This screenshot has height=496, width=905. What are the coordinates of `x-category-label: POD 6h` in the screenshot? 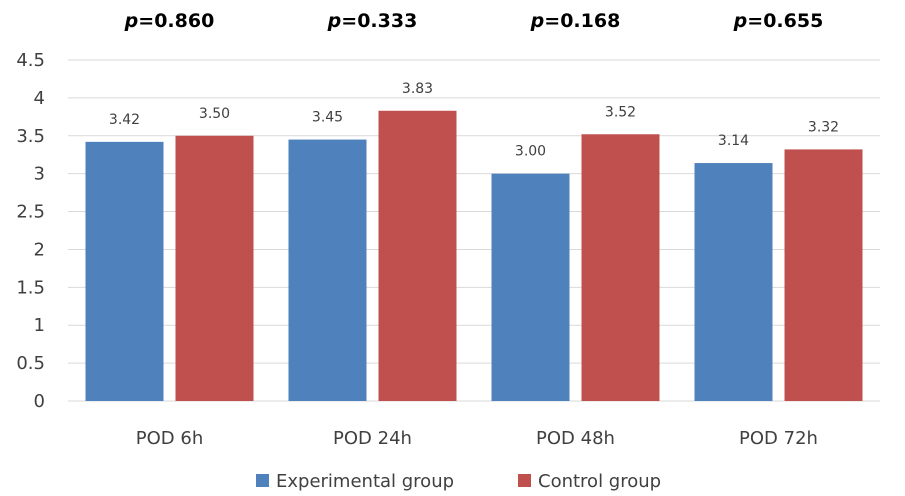 It's located at (169, 438).